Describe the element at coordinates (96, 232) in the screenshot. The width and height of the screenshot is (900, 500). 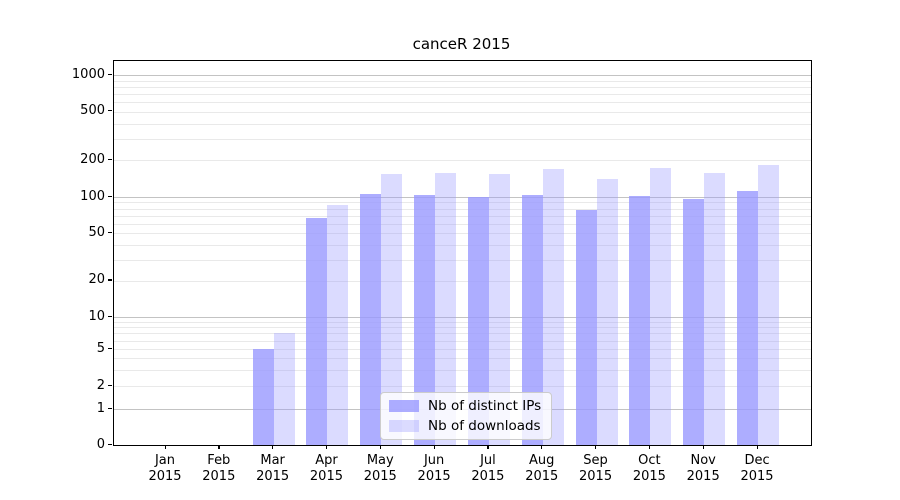
I see `y-axis-tick-label: 50` at that location.